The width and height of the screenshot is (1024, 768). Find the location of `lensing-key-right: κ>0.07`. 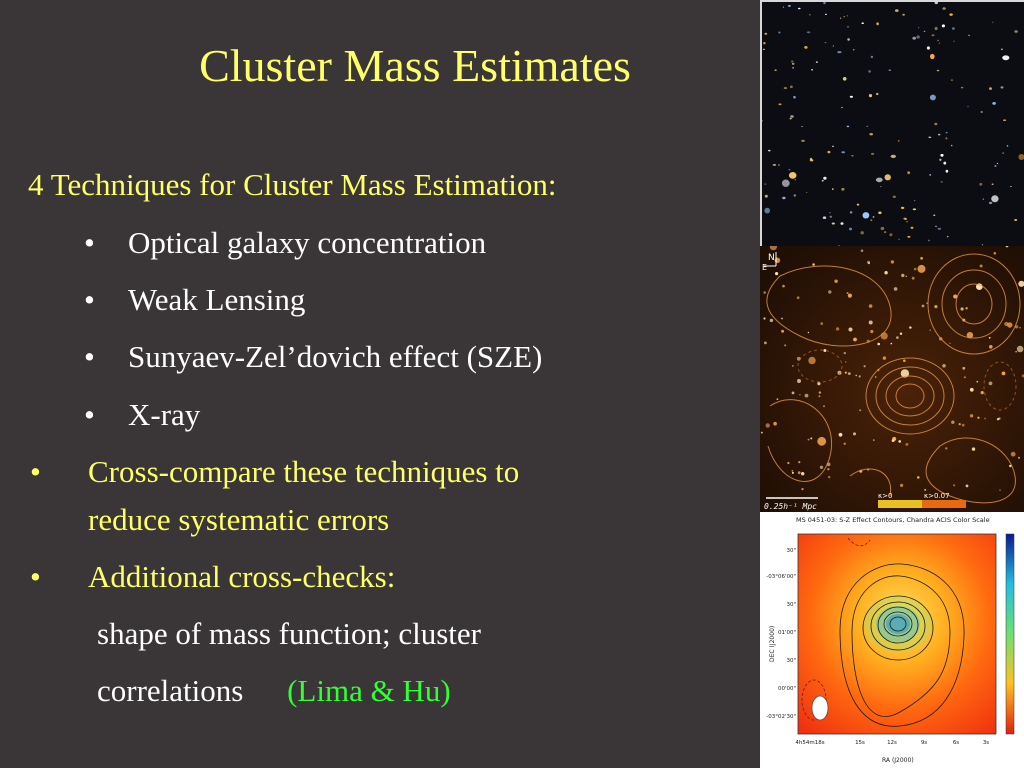

lensing-key-right: κ>0.07 is located at coordinates (937, 496).